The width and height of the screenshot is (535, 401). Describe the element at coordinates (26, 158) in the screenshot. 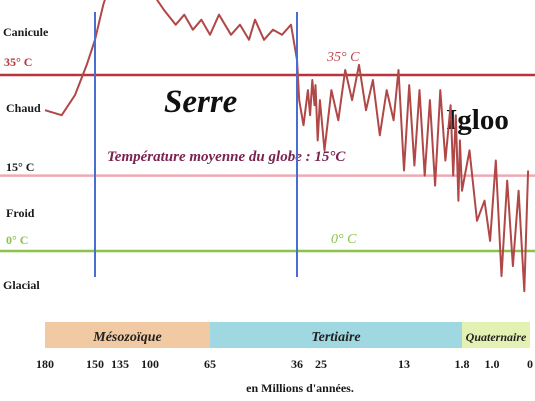

I see `zone-labels: Canicule Chaud Froid Glacial` at that location.